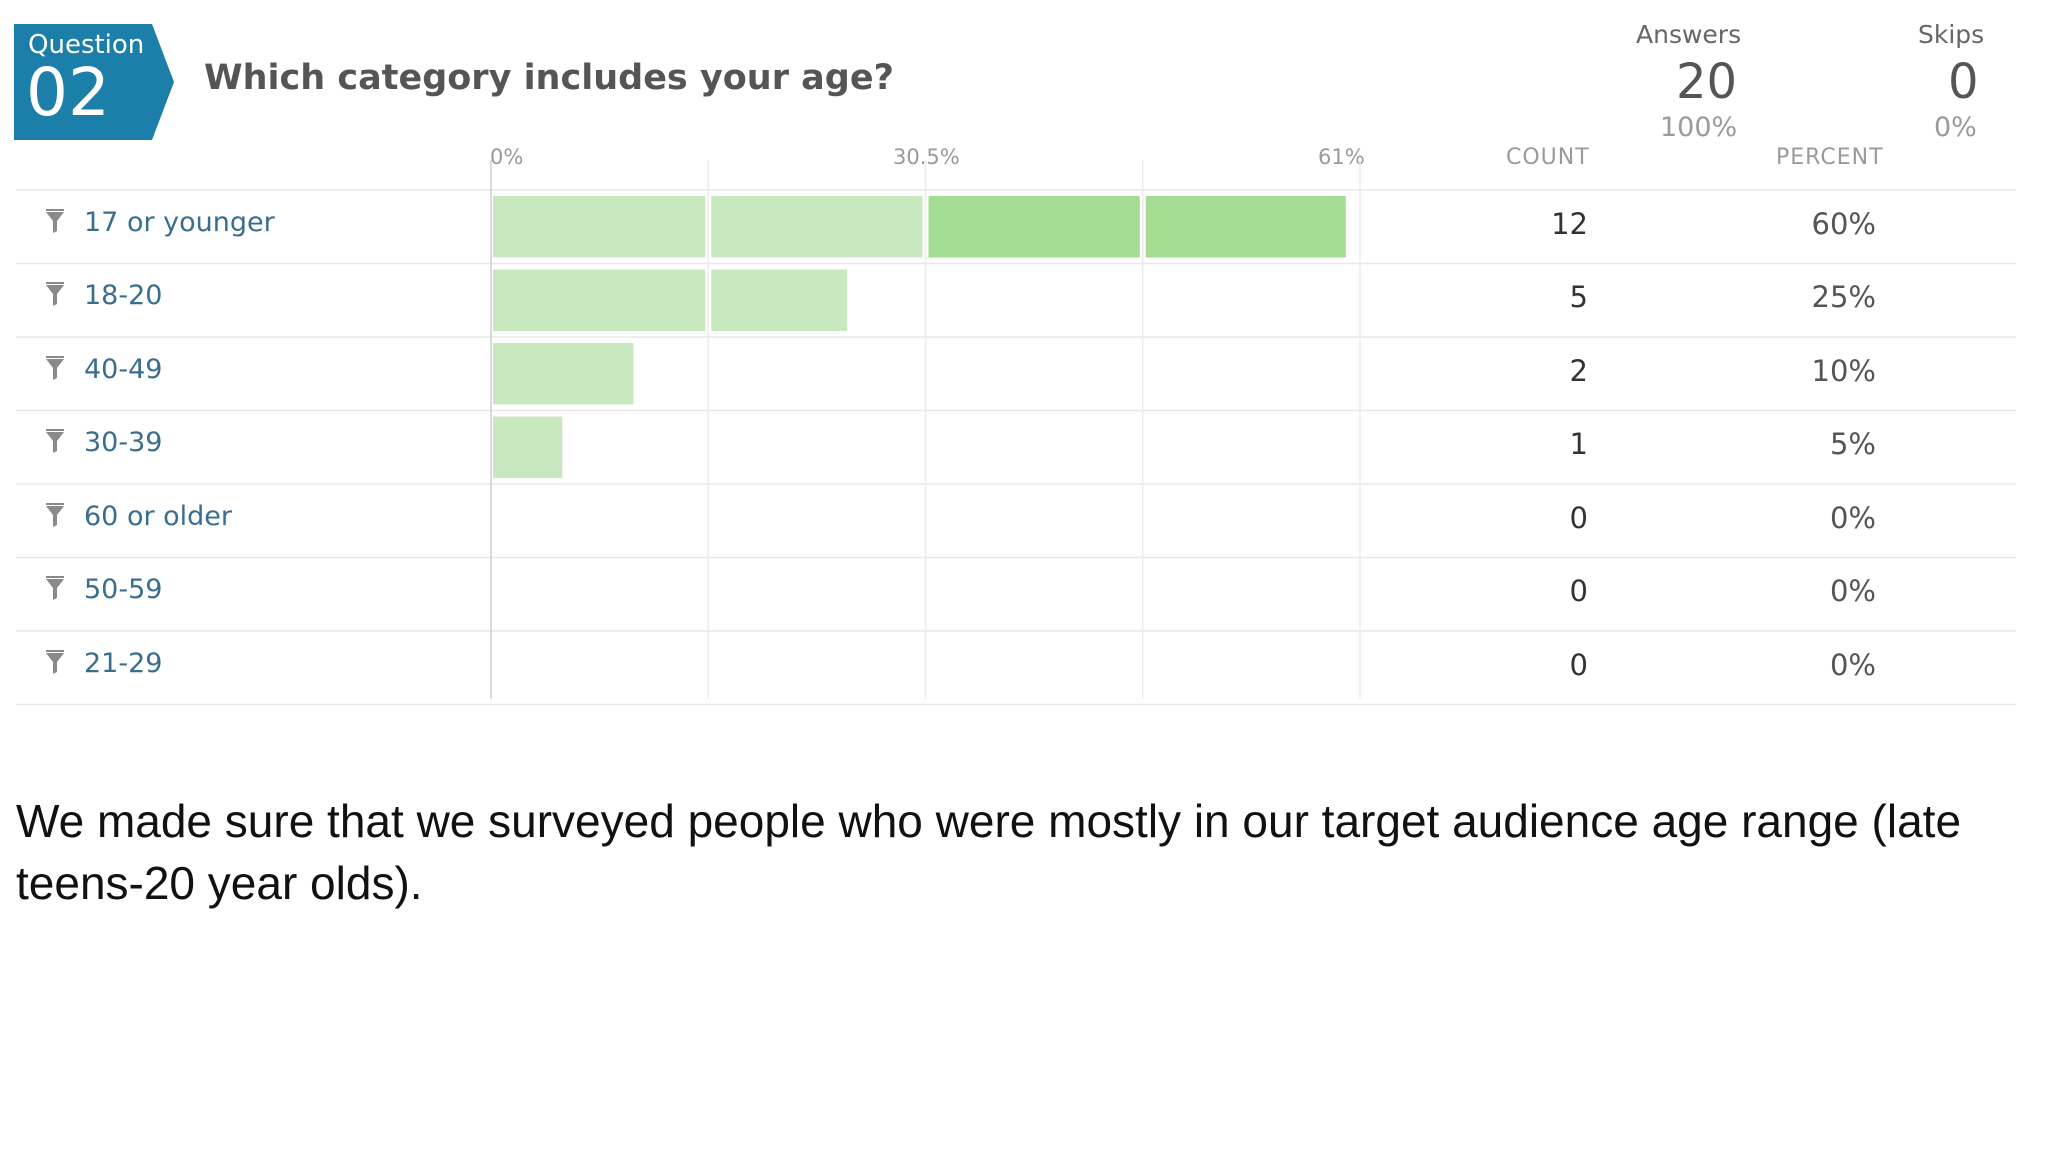 The width and height of the screenshot is (2048, 1152). What do you see at coordinates (86, 45) in the screenshot?
I see `question-label: Question` at bounding box center [86, 45].